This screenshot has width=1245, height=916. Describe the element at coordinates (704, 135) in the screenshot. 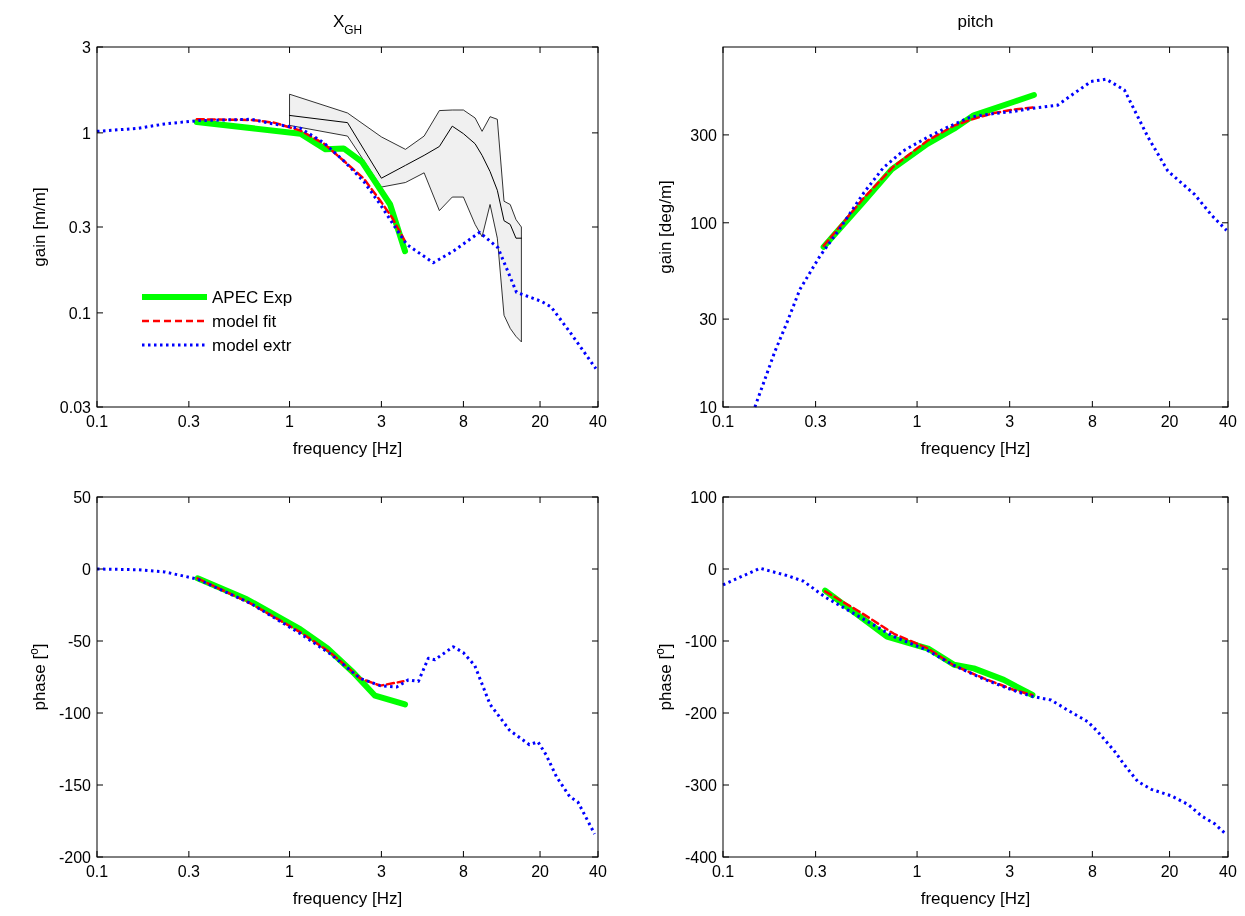

I see `y-tick-label: 300` at that location.